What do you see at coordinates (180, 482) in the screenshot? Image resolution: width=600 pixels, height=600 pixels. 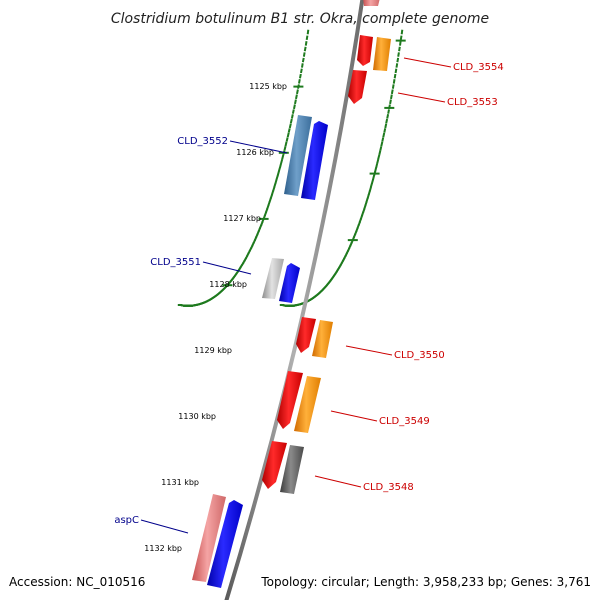 I see `tick-label: 1131 kbp` at bounding box center [180, 482].